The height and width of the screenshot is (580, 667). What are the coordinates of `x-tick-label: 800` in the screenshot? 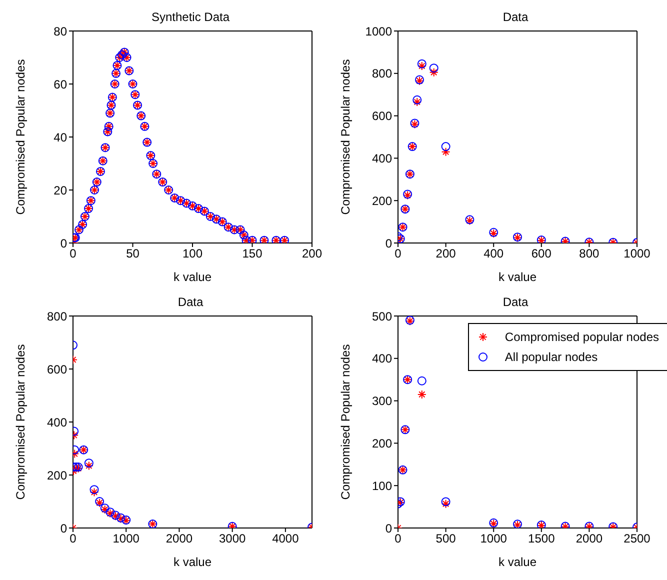 It's located at (589, 253).